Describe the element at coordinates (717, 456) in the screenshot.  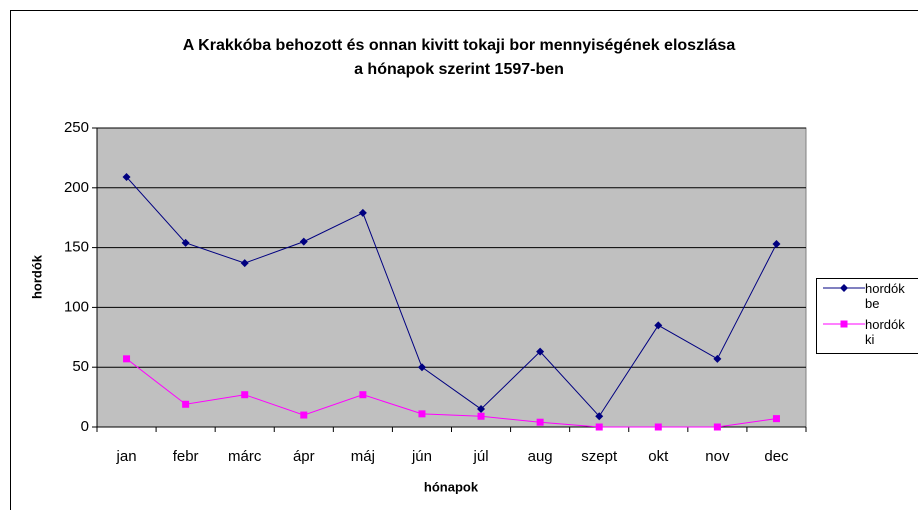
I see `x-tick-label: nov` at that location.